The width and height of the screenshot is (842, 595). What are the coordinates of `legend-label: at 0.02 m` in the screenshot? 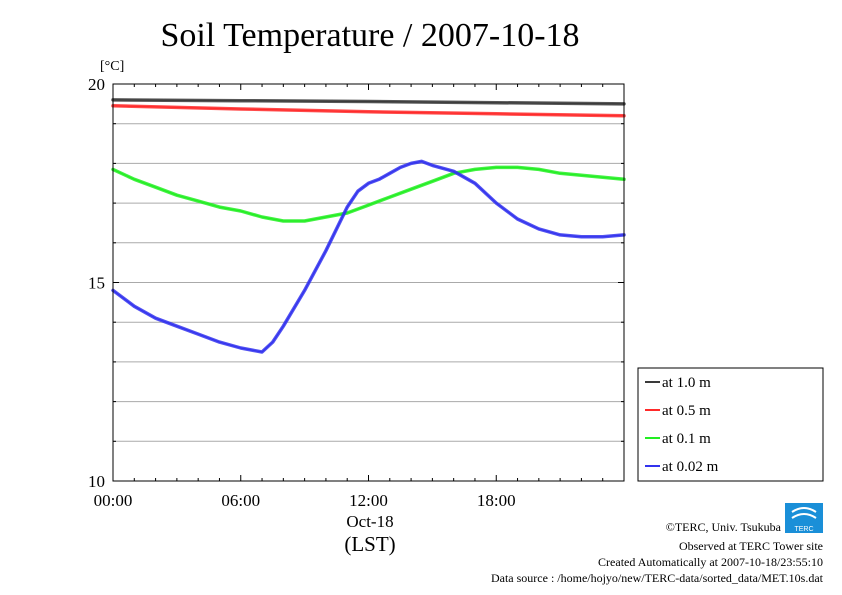 It's located at (690, 467).